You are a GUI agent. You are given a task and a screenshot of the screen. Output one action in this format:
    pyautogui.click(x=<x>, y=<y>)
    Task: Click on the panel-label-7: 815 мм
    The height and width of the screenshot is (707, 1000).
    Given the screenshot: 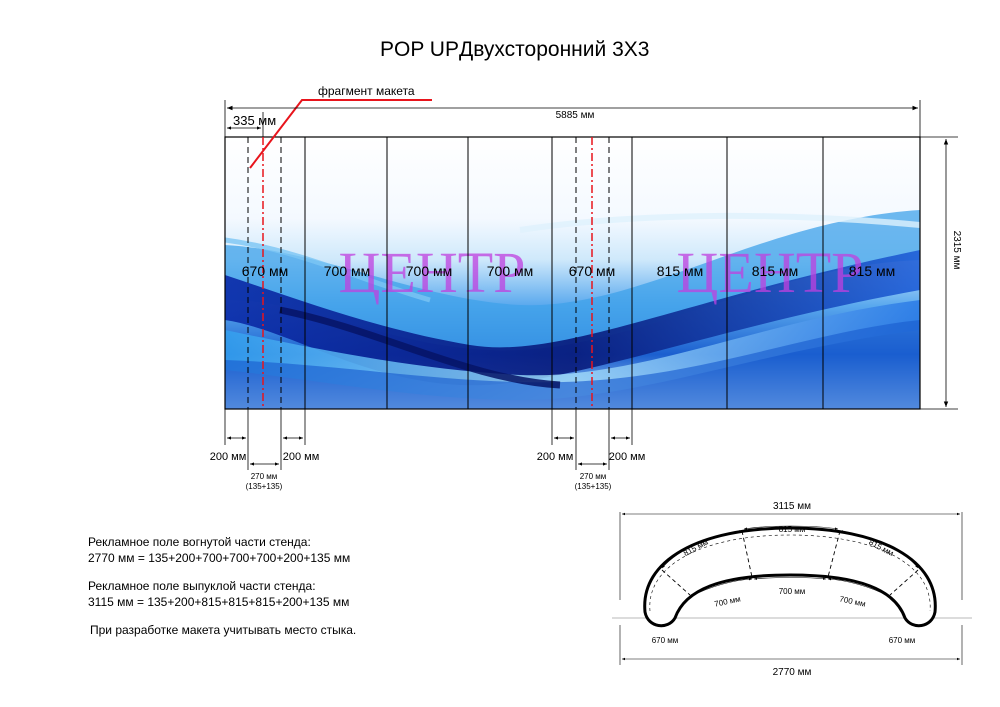 What is the action you would take?
    pyautogui.click(x=775, y=271)
    